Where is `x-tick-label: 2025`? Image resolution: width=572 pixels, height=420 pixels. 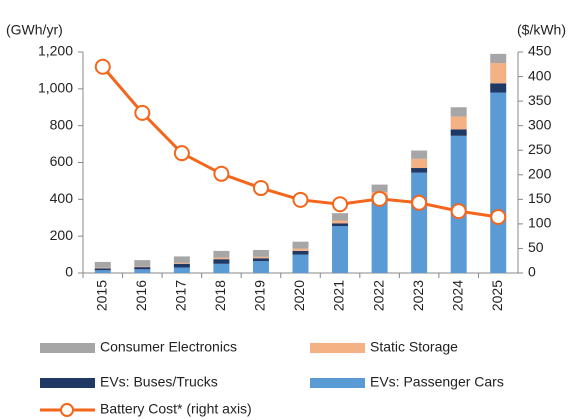
x-tick-label: 2025 is located at coordinates (497, 295).